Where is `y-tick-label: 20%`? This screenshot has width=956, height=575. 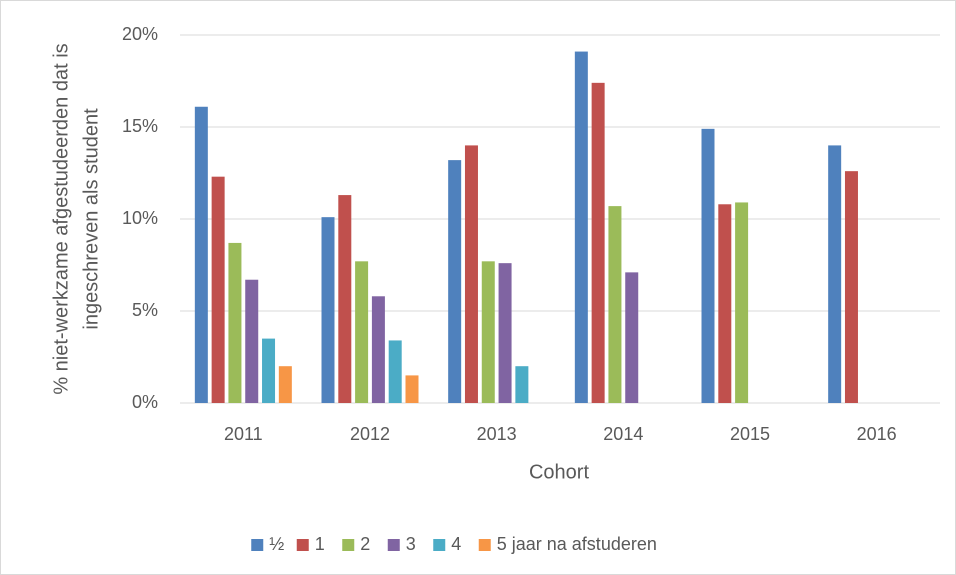
y-tick-label: 20% is located at coordinates (140, 34).